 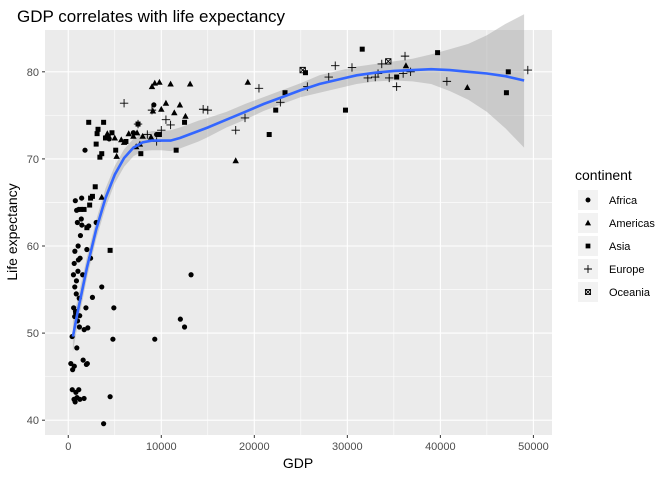 I want to click on x-axis-title: GDP, so click(x=298, y=463).